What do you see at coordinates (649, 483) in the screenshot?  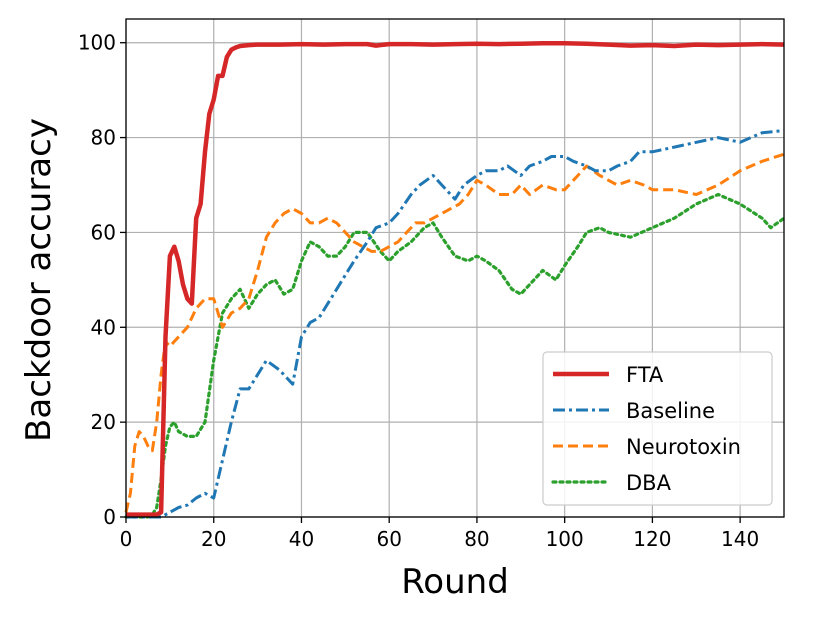 I see `legend-label-dba: DBA` at bounding box center [649, 483].